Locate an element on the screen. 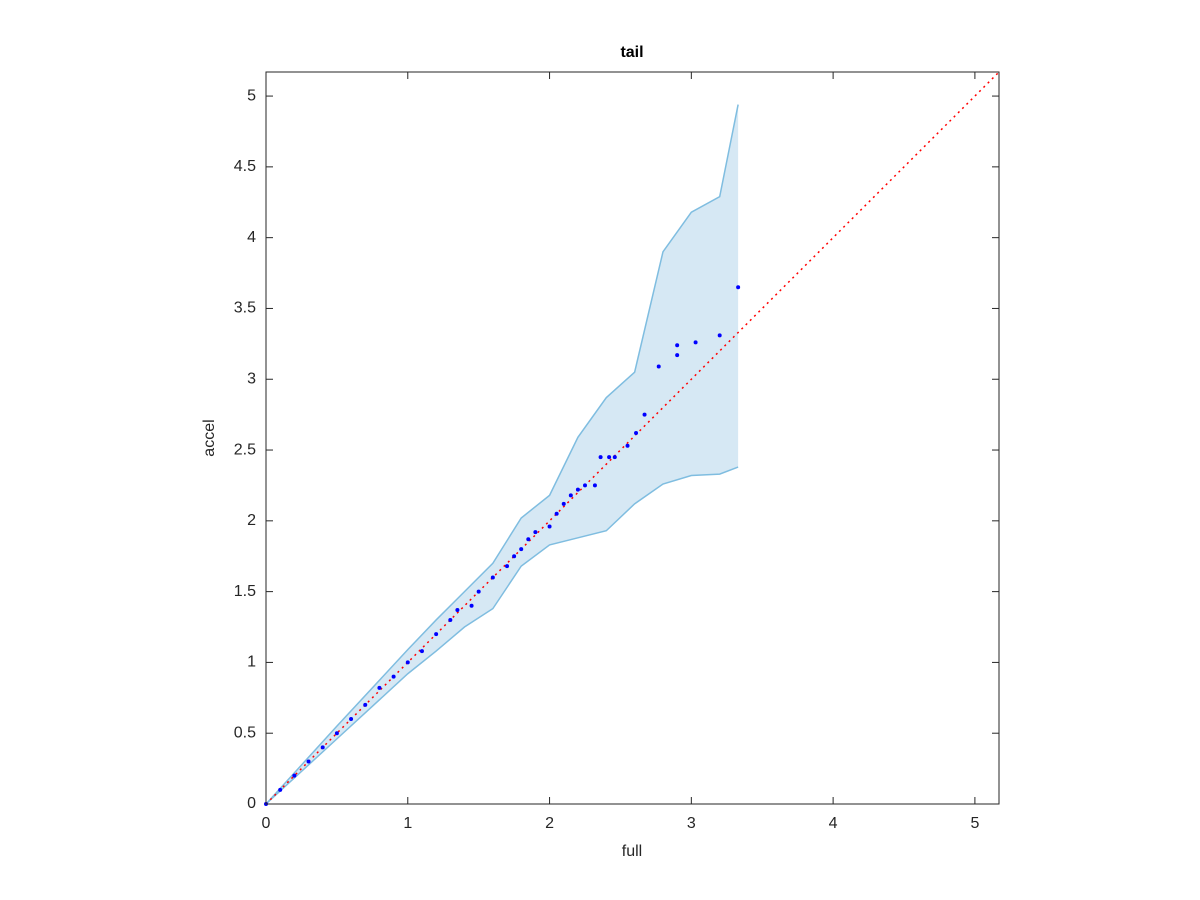 This screenshot has width=1200, height=900. y-tick-label: 4 is located at coordinates (251, 237).